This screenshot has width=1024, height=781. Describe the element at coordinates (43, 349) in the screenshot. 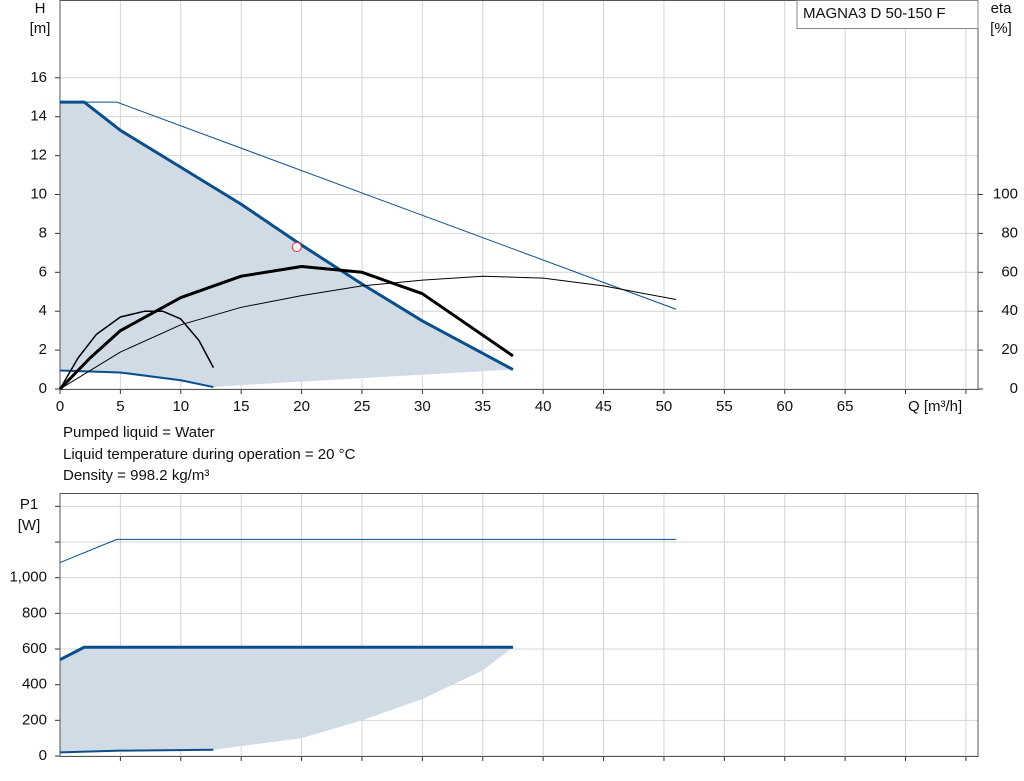

I see `y-tick-label: 2` at that location.